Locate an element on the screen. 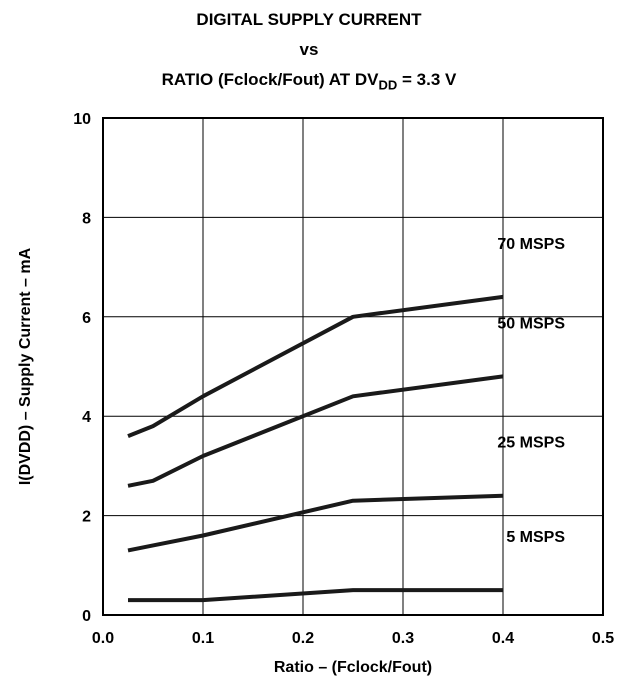  y-tick-label: 8 is located at coordinates (86, 218).